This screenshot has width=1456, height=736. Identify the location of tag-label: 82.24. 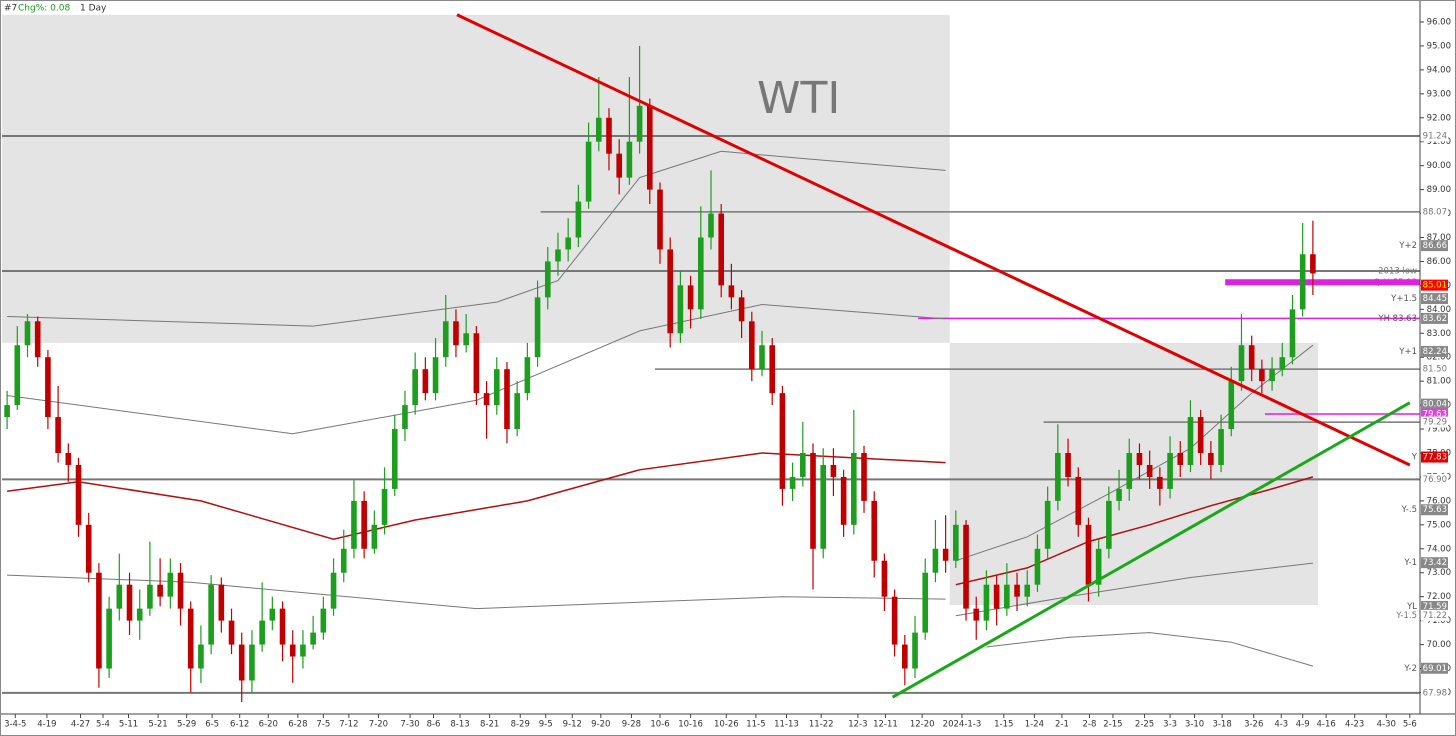
(1435, 352).